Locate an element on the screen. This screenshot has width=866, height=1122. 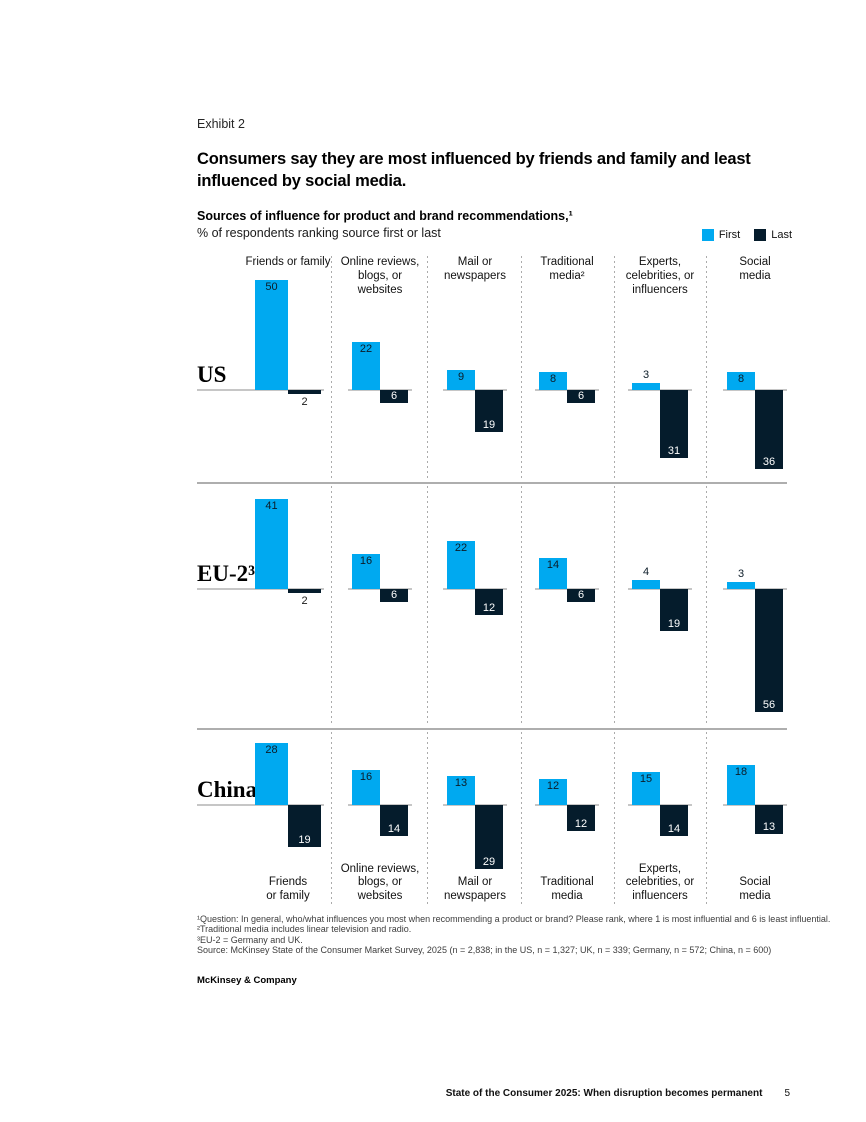
bar-last-value: 36 is located at coordinates (769, 462).